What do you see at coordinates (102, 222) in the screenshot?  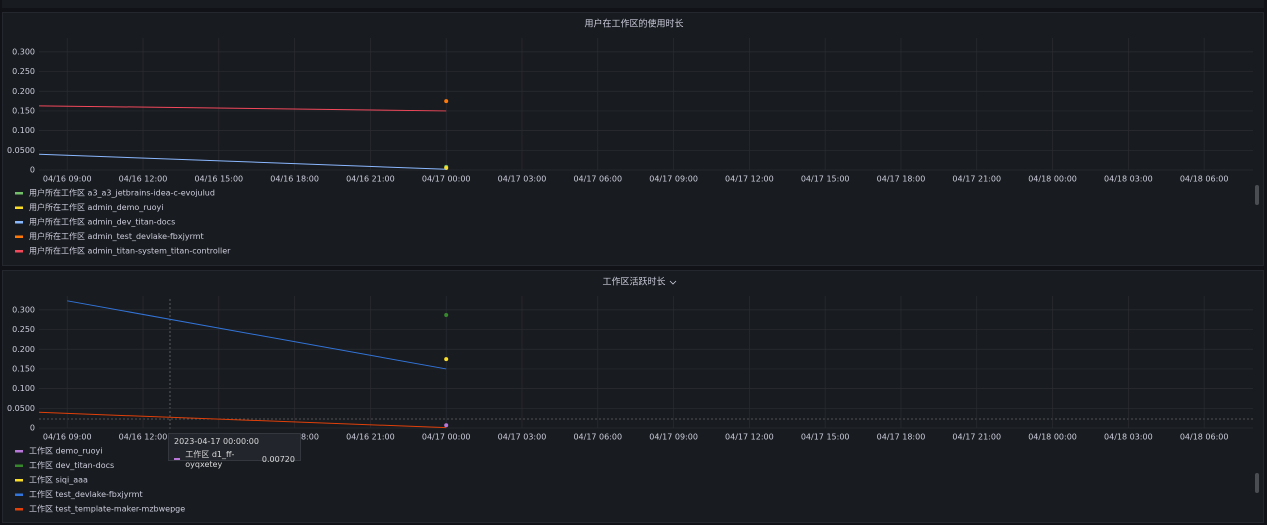 I see `legend-label: 用户所在工作区 admin_dev_titan-docs` at bounding box center [102, 222].